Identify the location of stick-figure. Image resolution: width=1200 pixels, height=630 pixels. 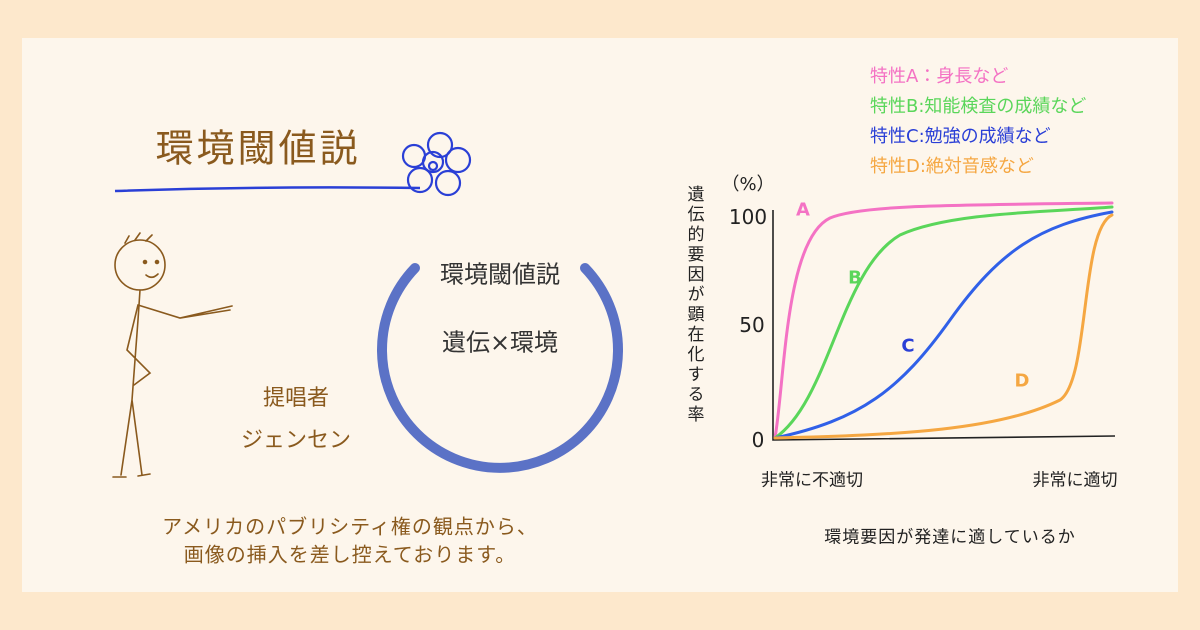
(172, 355).